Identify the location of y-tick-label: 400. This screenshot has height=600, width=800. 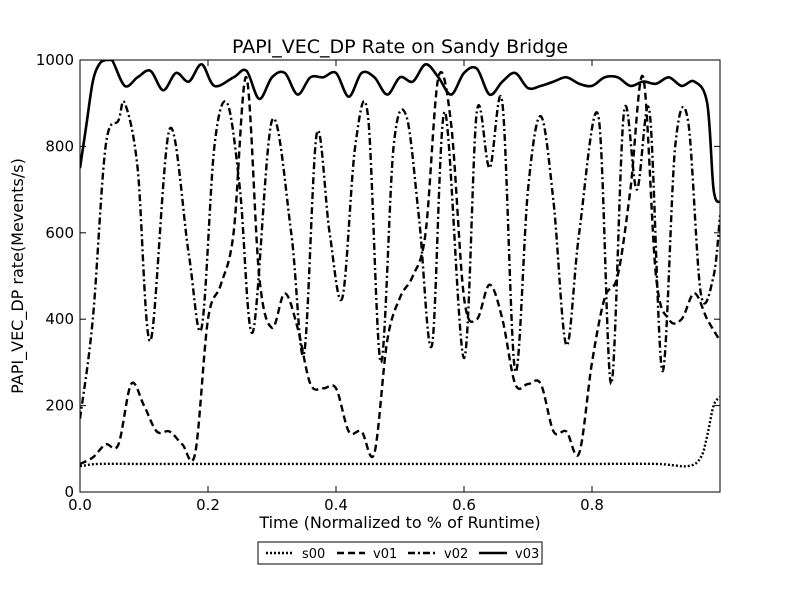
(59, 319).